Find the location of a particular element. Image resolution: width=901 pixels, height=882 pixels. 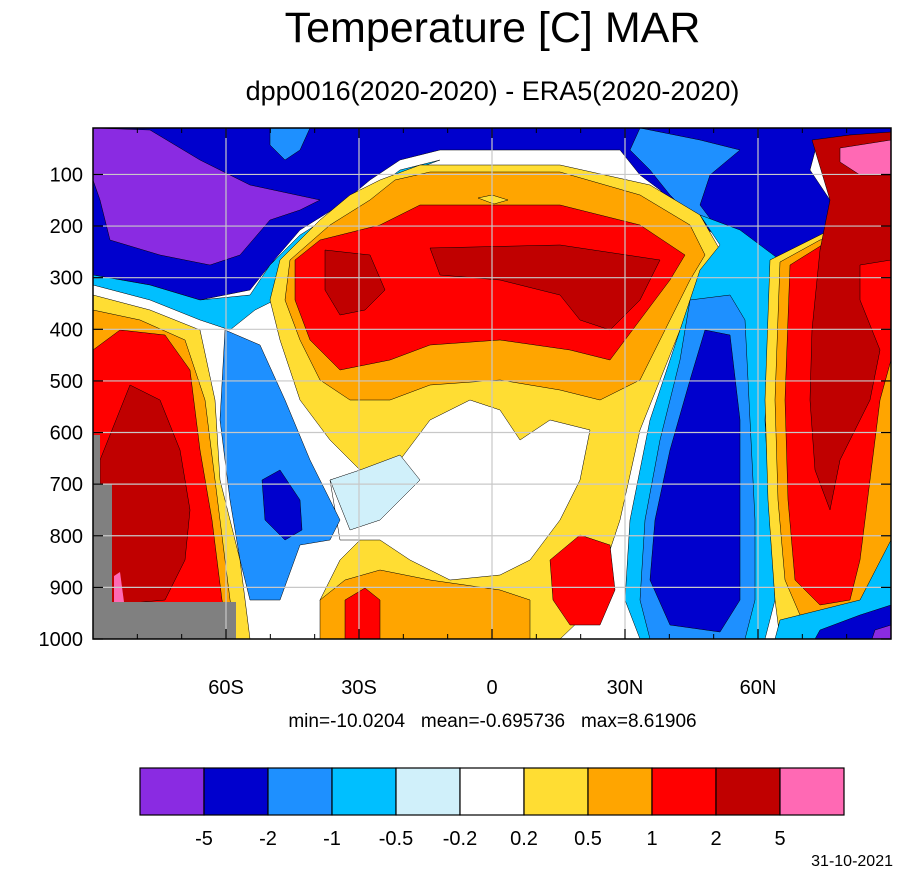

colorbar-label: 0.5 is located at coordinates (588, 839).